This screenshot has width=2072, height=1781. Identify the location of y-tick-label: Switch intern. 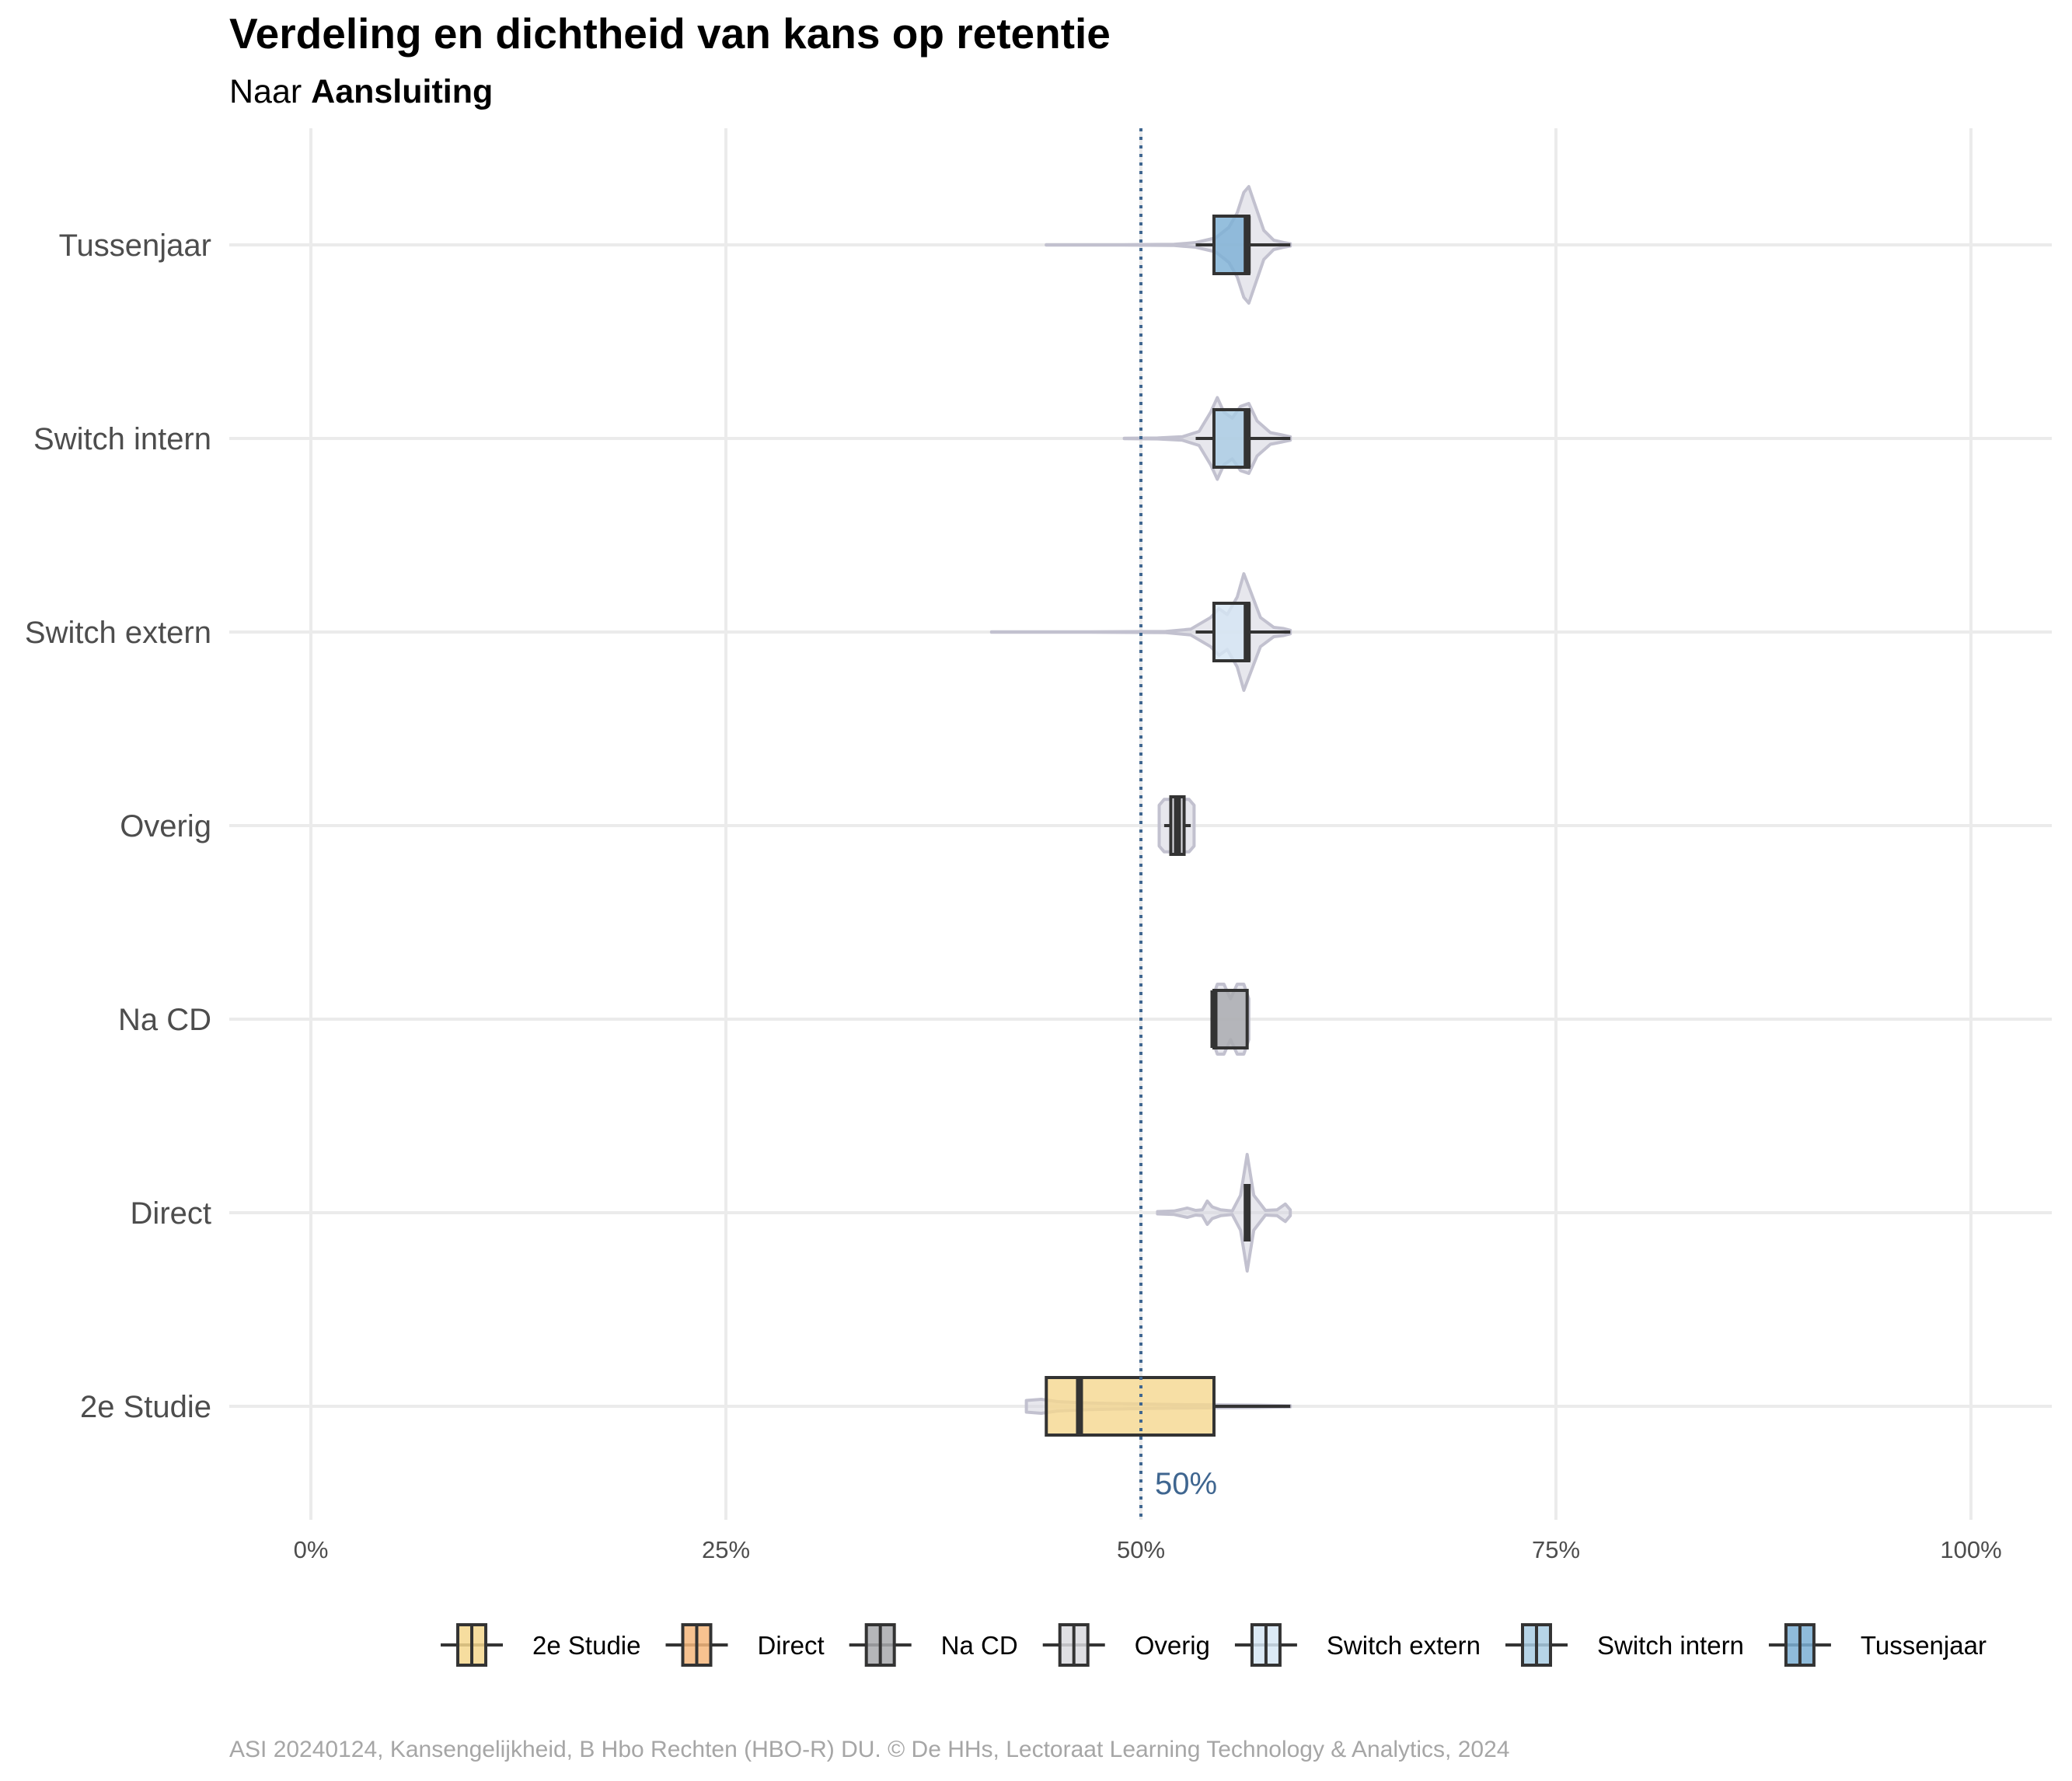
(122, 439).